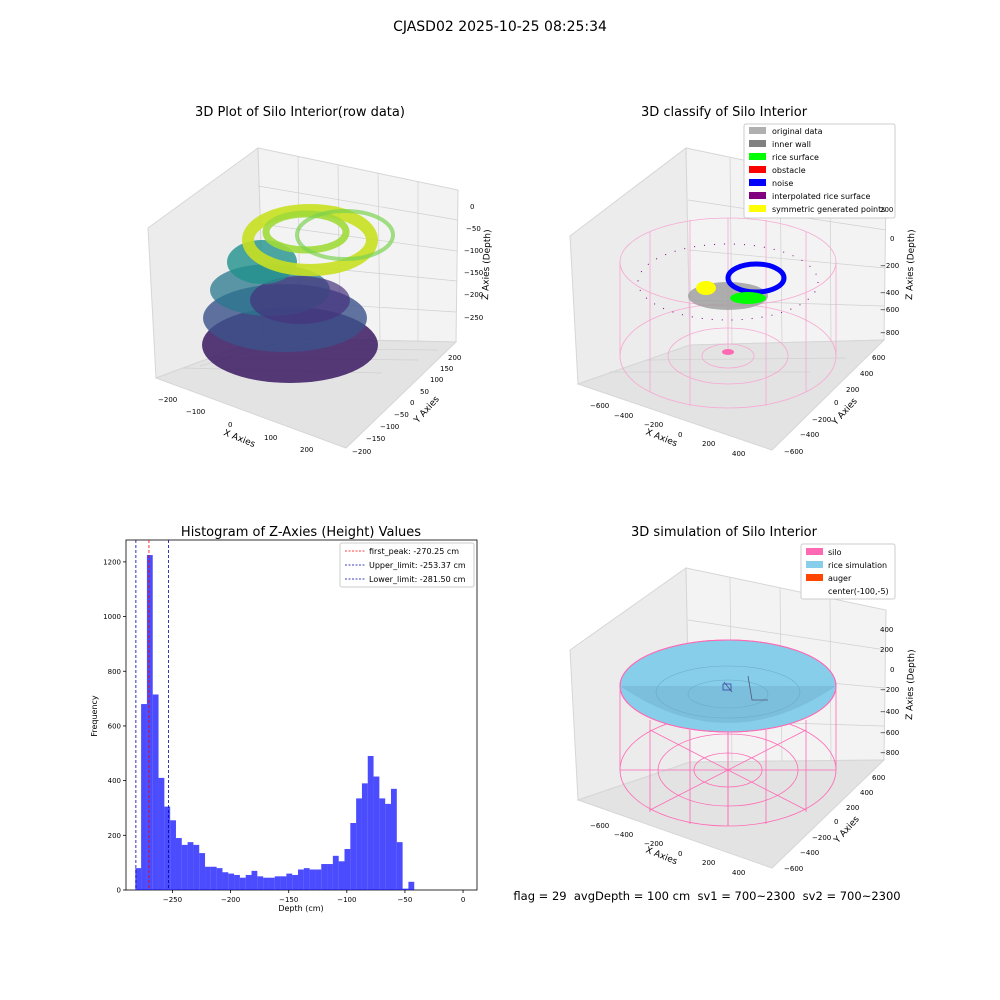  Describe the element at coordinates (866, 374) in the screenshot. I see `classify-ytick: 400` at that location.